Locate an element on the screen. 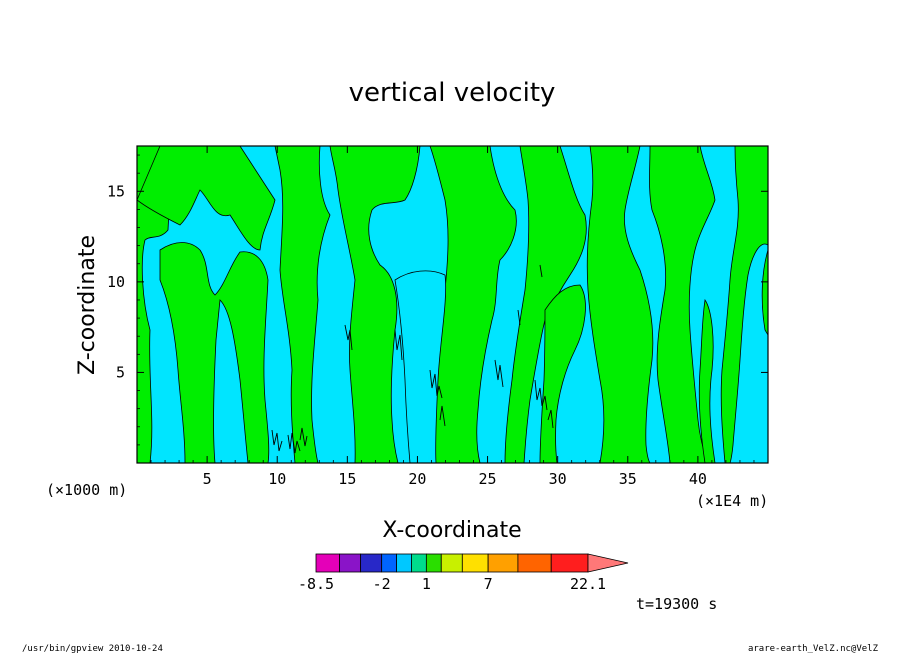  x-tick-label: 15 is located at coordinates (347, 479).